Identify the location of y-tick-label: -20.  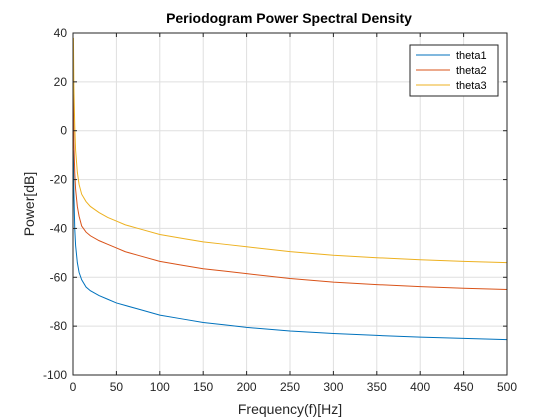
(59, 180).